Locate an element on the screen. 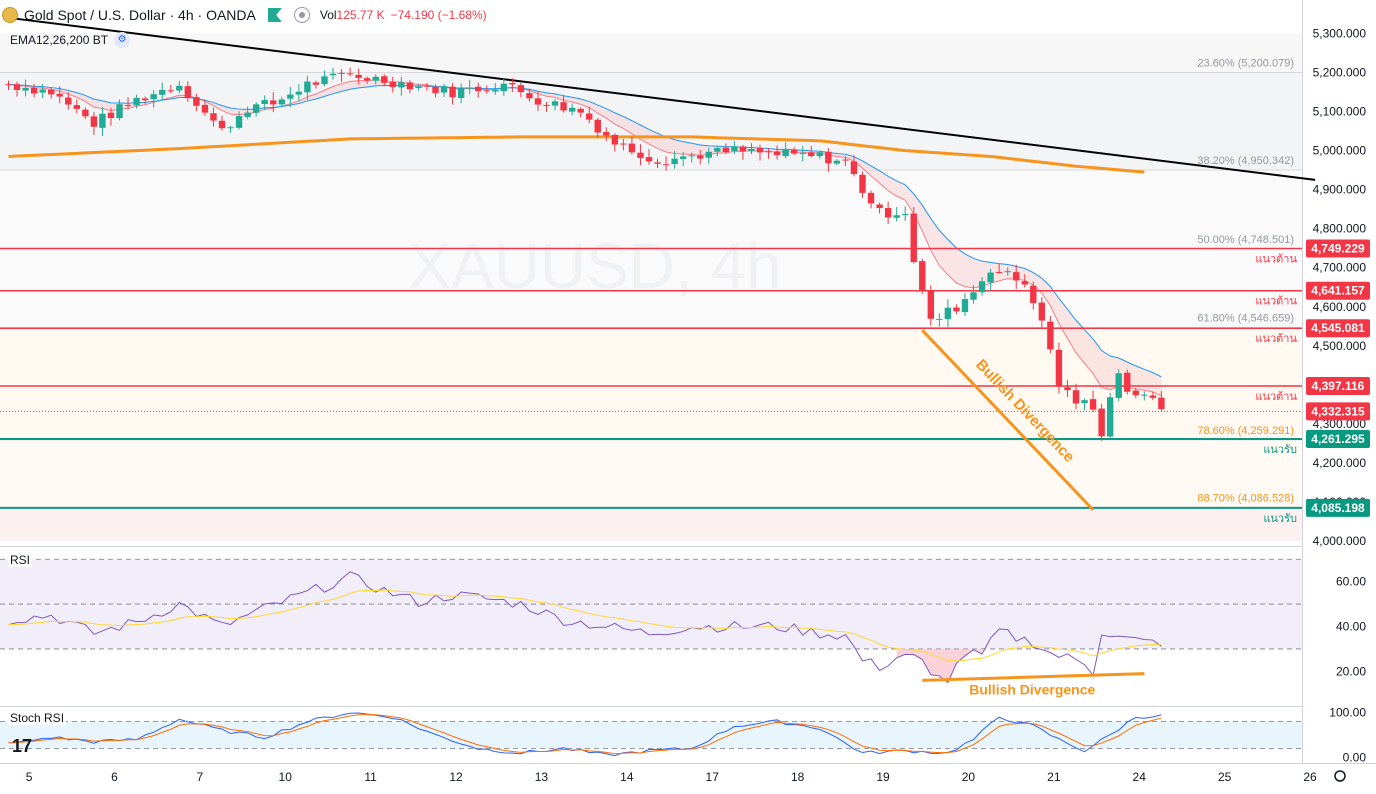 This screenshot has width=1376, height=794. symbol-title: Gold Spot / U.S. Dollar · 4h · OANDA is located at coordinates (140, 15).